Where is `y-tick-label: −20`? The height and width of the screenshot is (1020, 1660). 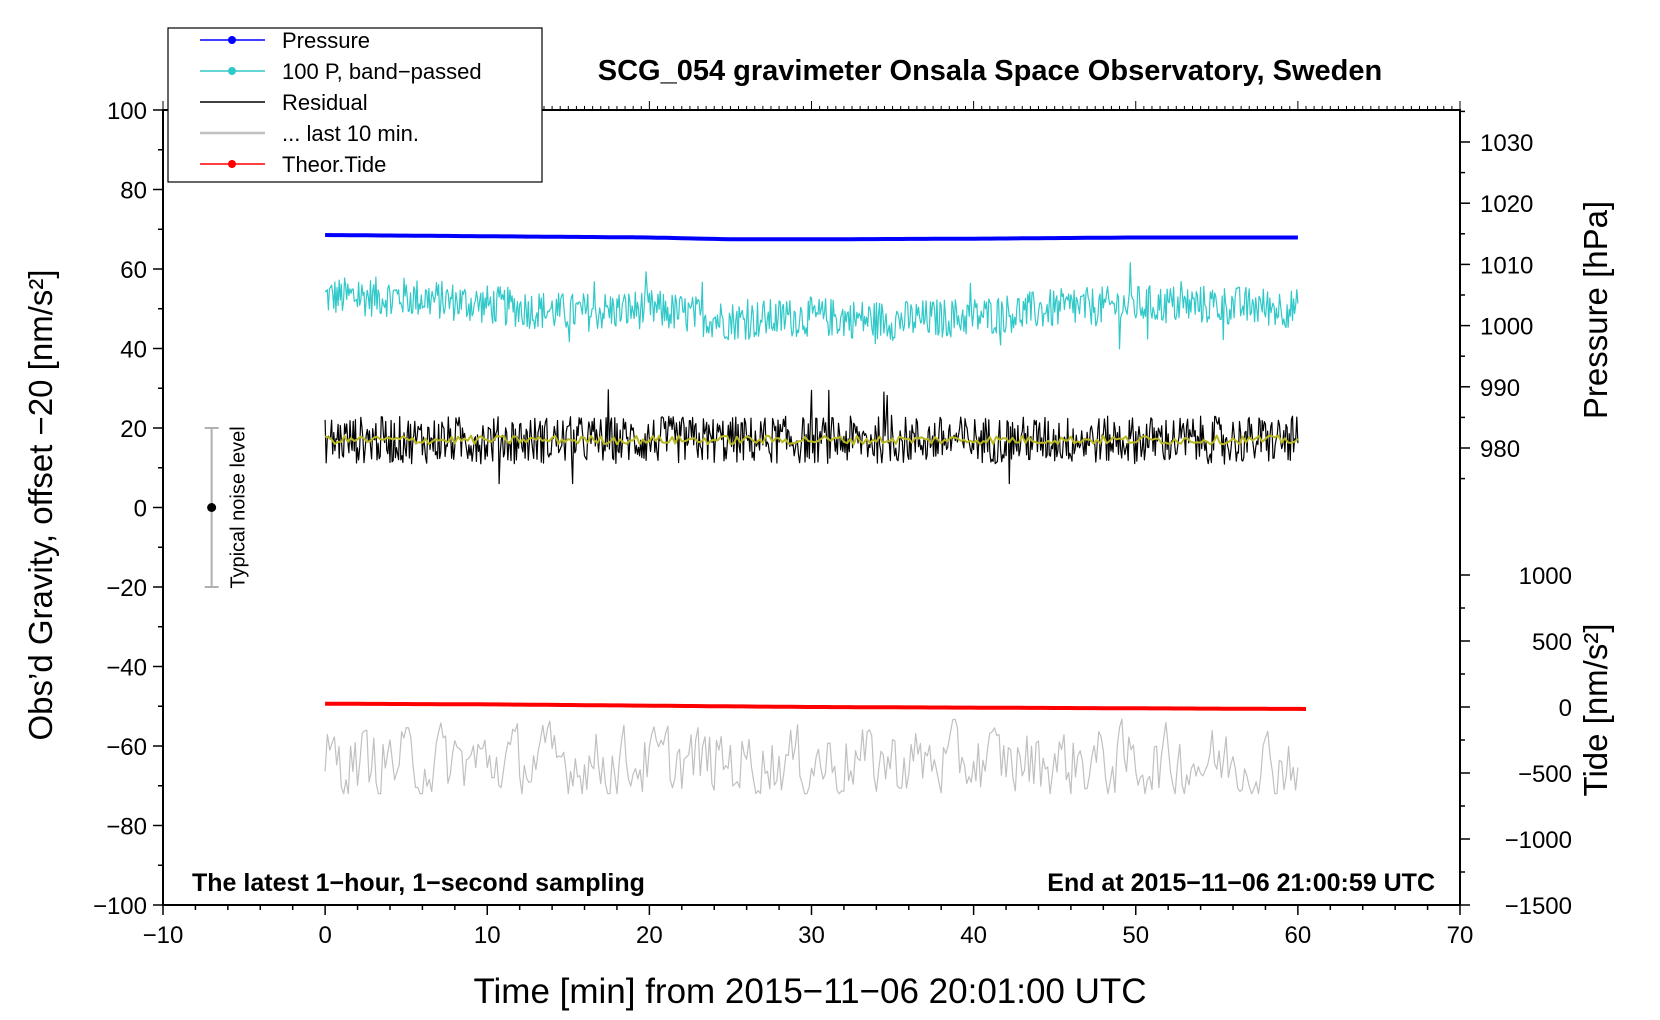 y-tick-label: −20 is located at coordinates (126, 588).